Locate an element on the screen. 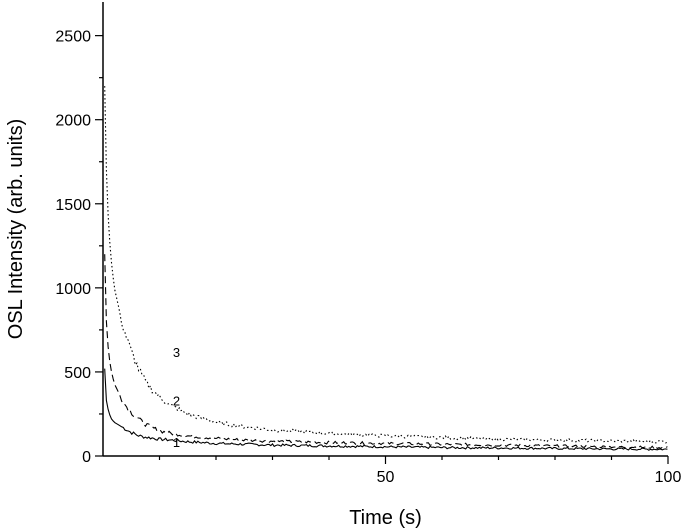  curve-label-1: 1 is located at coordinates (176, 442).